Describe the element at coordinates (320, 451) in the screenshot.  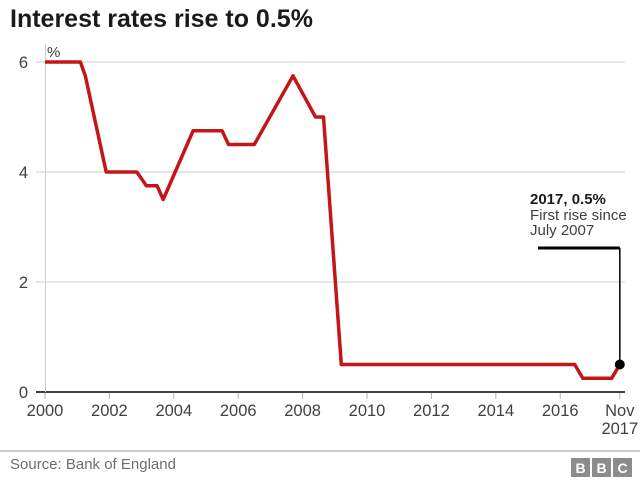
I see `footer-divider` at that location.